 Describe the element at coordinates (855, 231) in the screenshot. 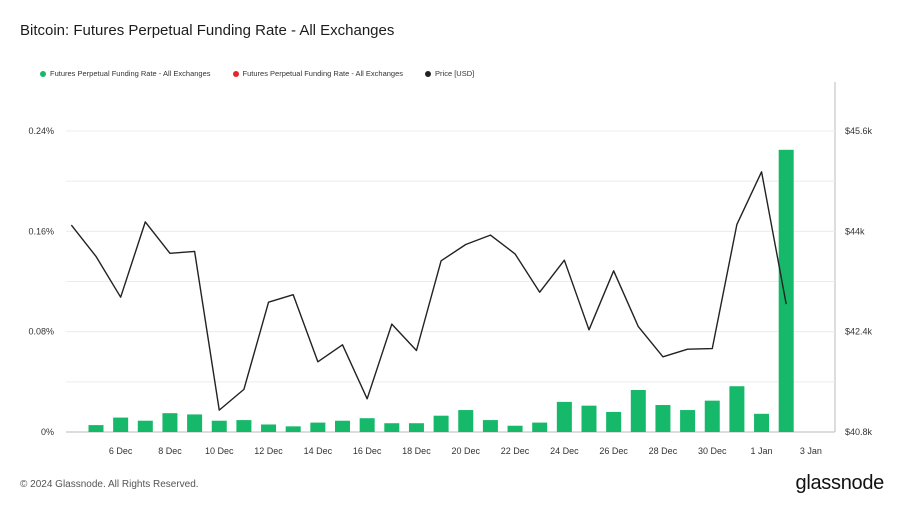

I see `y-right-tick-label: $44k` at that location.